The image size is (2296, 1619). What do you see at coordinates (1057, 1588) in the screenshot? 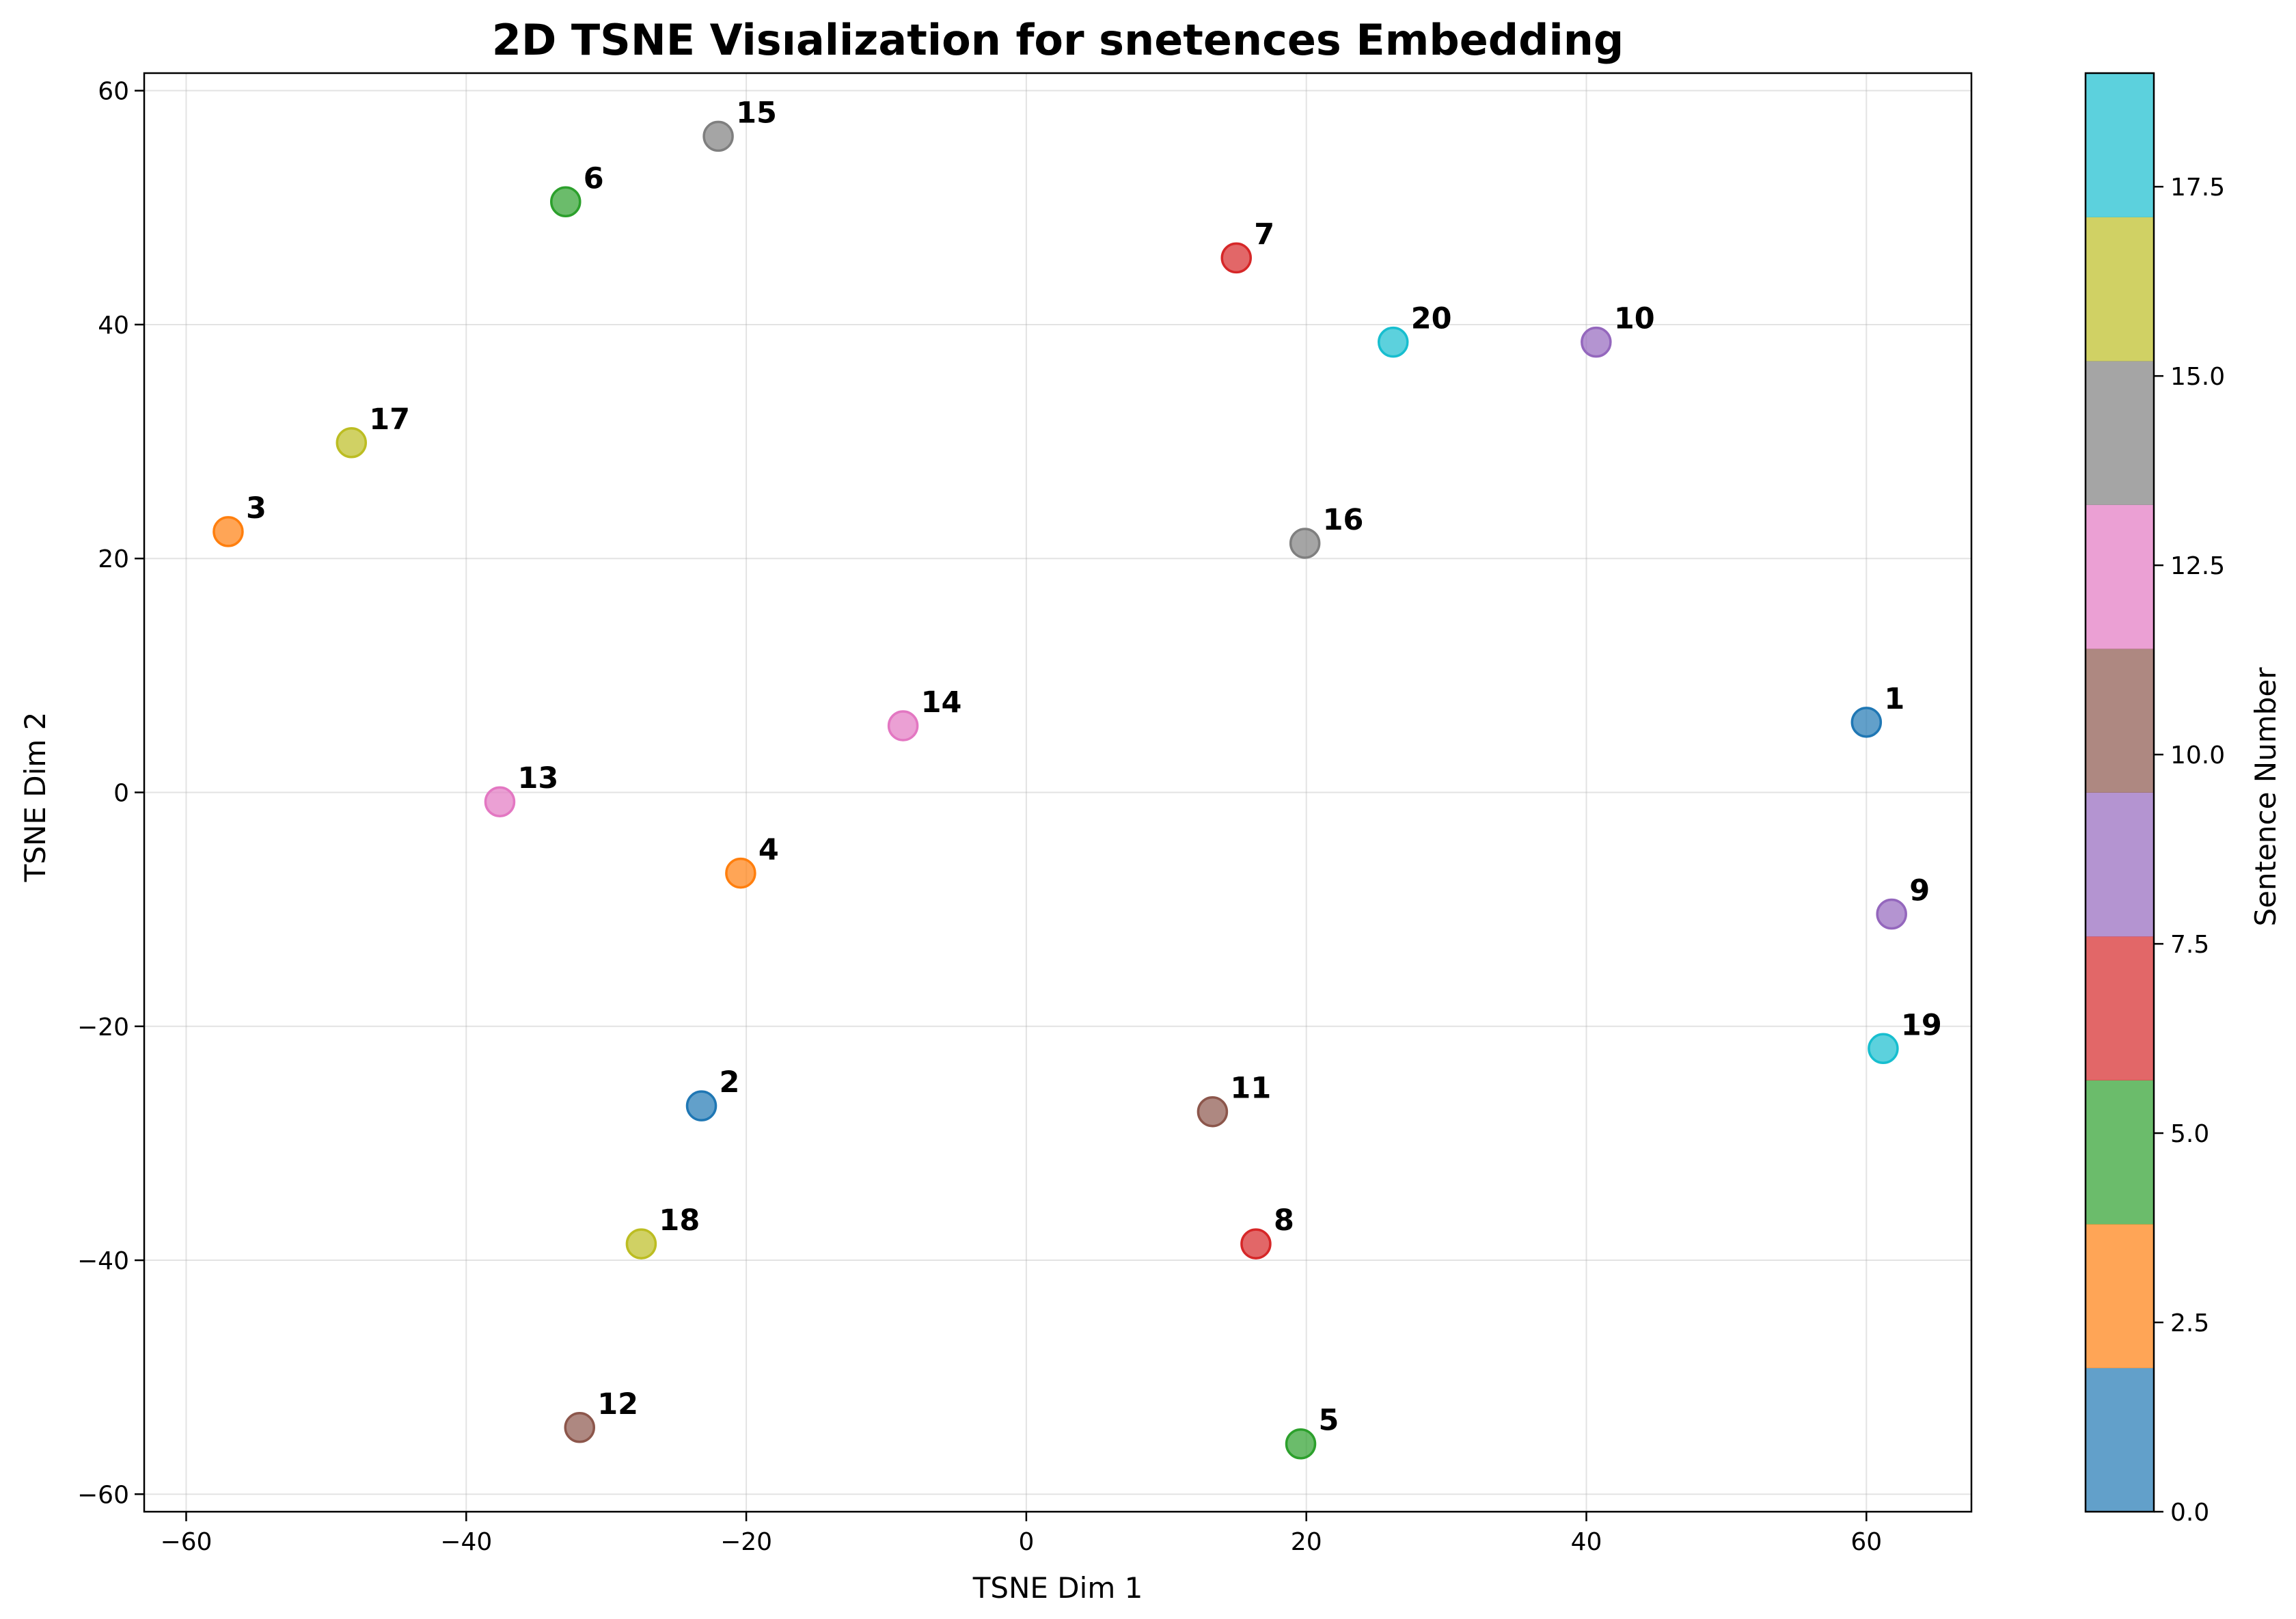
I see `x-axis-label: TSNE Dim 1` at bounding box center [1057, 1588].